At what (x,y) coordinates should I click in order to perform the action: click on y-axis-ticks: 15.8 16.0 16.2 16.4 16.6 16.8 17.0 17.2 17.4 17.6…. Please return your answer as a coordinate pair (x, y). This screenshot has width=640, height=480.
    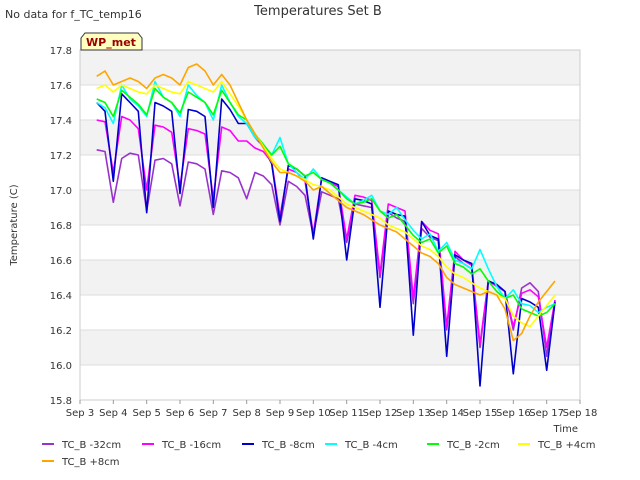
    Looking at the image, I should click on (61, 226).